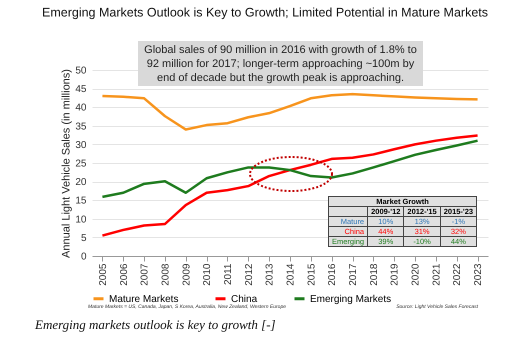 The width and height of the screenshot is (518, 346). What do you see at coordinates (351, 299) in the screenshot?
I see `legend-label: Emerging Markets` at bounding box center [351, 299].